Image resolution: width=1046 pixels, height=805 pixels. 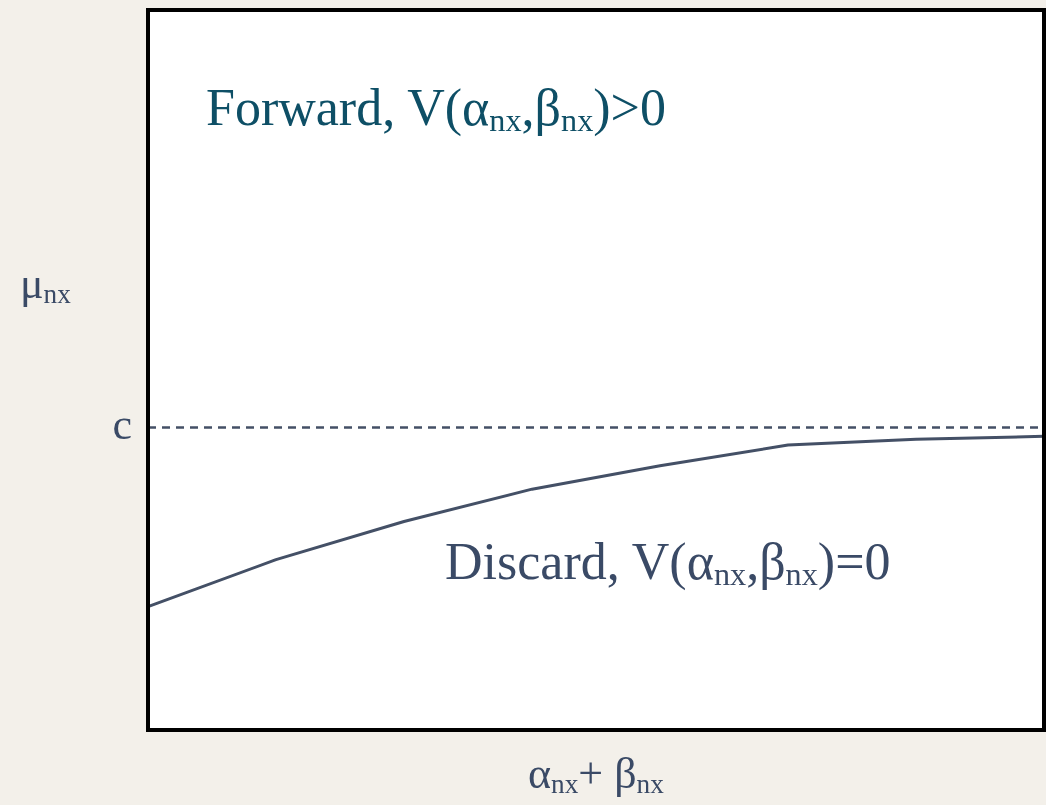 What do you see at coordinates (45, 284) in the screenshot?
I see `y-axis-title: μ$_{nx}$` at bounding box center [45, 284].